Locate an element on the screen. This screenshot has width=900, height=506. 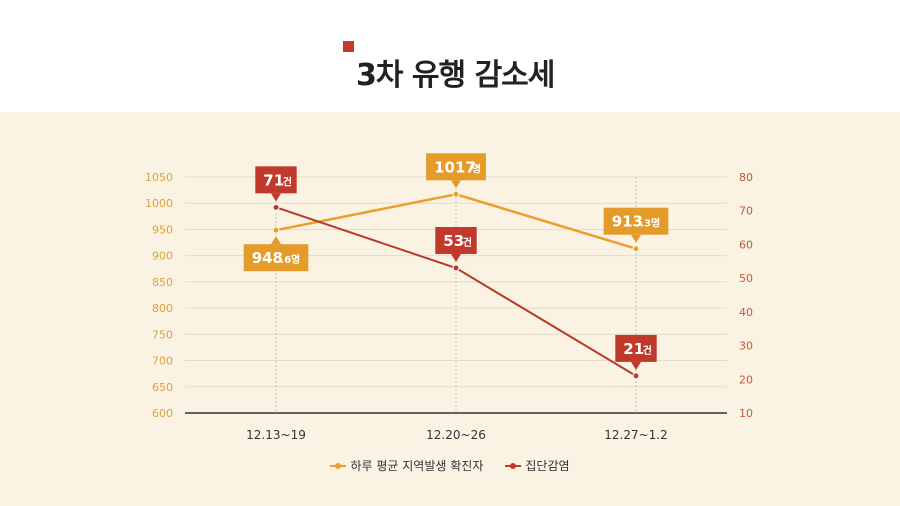
data-label-value: 913 is located at coordinates (627, 222).